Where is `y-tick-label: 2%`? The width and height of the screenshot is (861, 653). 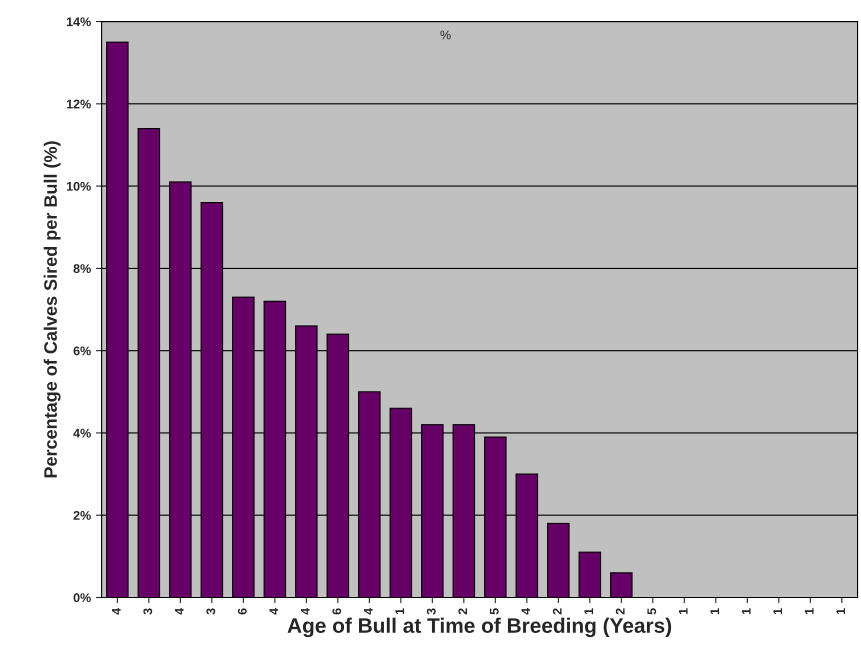 y-tick-label: 2% is located at coordinates (82, 515).